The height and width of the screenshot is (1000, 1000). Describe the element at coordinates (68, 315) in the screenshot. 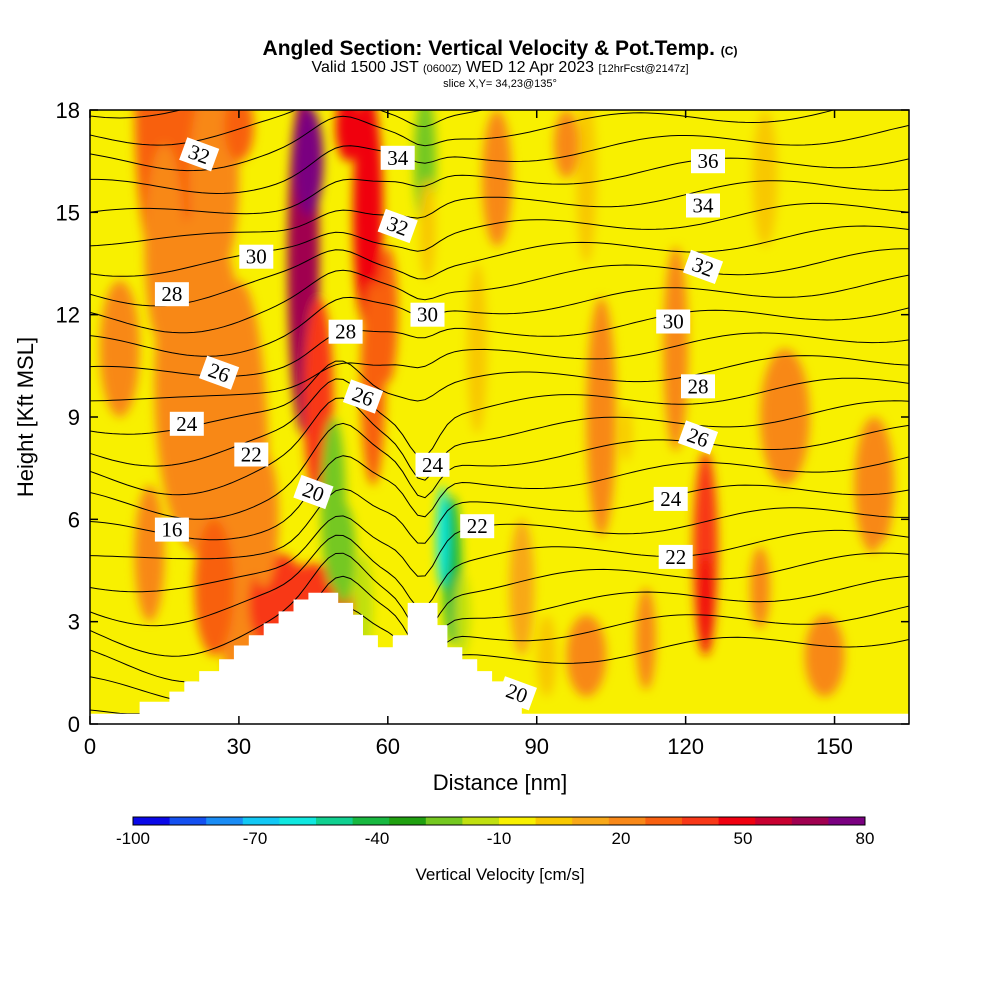

I see `y-tick-label: 12` at that location.